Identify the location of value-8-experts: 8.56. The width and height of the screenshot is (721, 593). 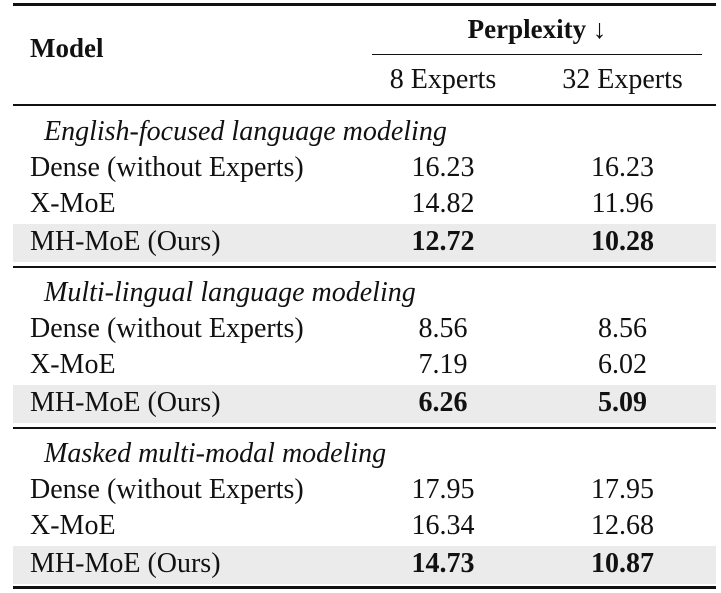
(443, 328).